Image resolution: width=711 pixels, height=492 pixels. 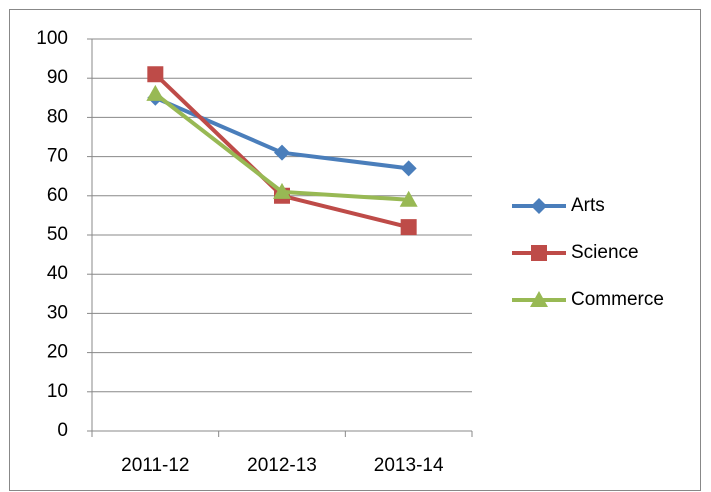 I want to click on y-tick-label: 30, so click(x=57, y=312).